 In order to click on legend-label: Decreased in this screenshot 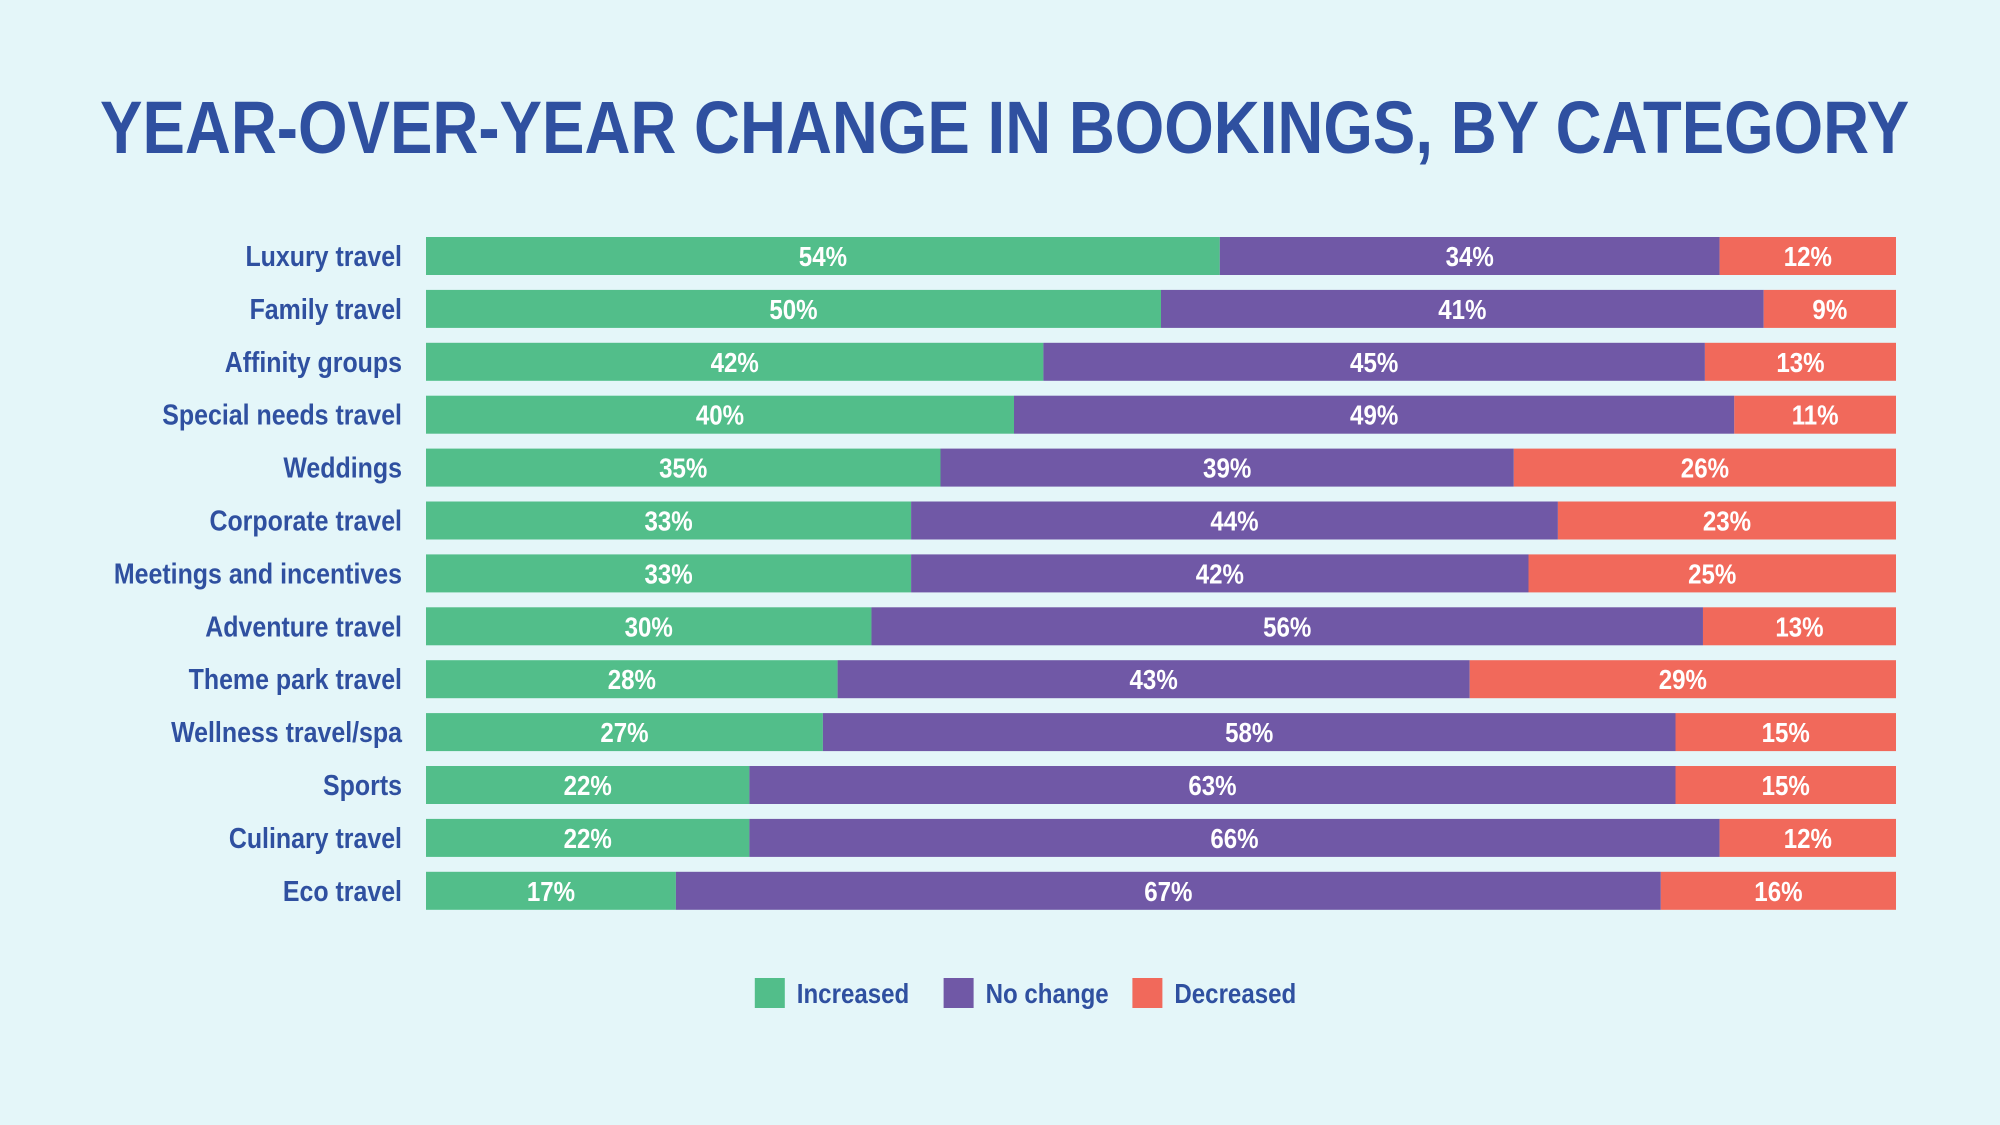, I will do `click(1235, 993)`.